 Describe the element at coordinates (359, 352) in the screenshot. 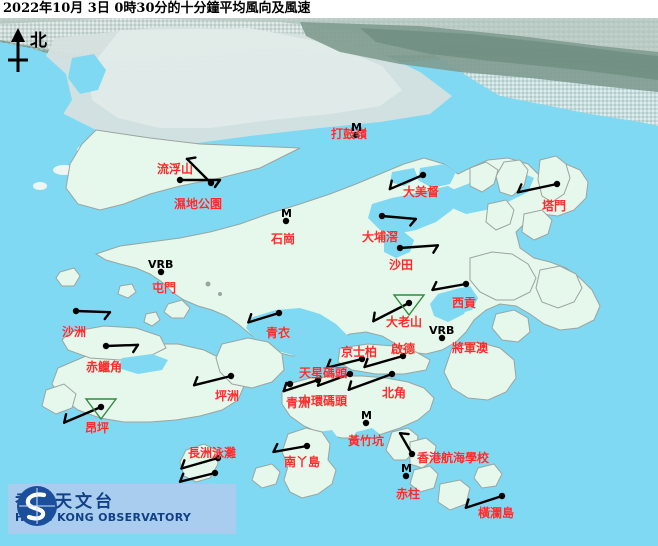

I see `station-label: 京士柏` at that location.